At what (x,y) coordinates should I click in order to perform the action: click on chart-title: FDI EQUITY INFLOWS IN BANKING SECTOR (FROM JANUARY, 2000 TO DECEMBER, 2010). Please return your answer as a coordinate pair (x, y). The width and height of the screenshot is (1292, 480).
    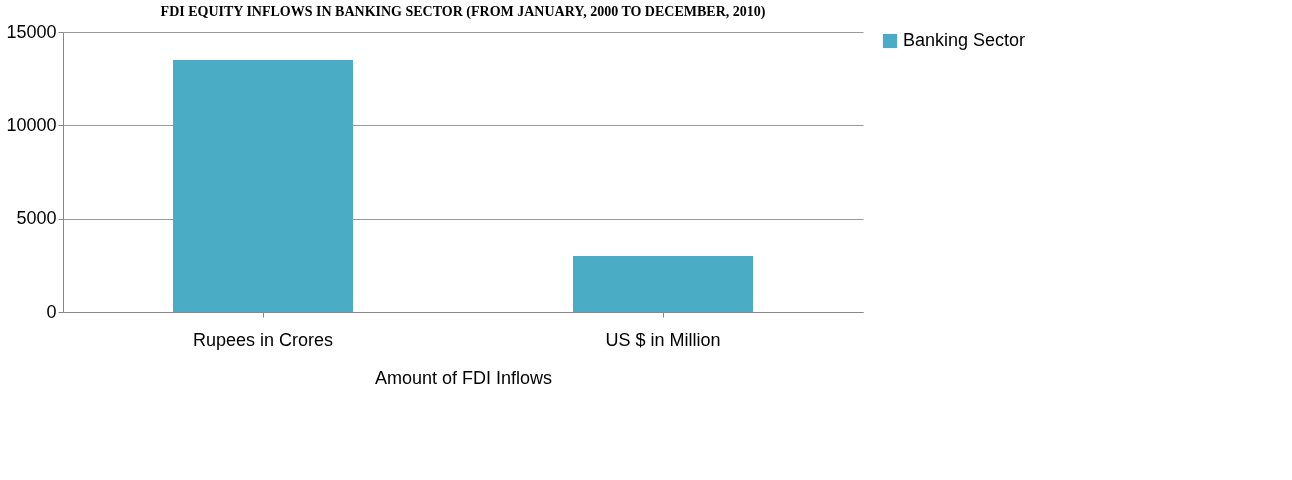
    Looking at the image, I should click on (463, 12).